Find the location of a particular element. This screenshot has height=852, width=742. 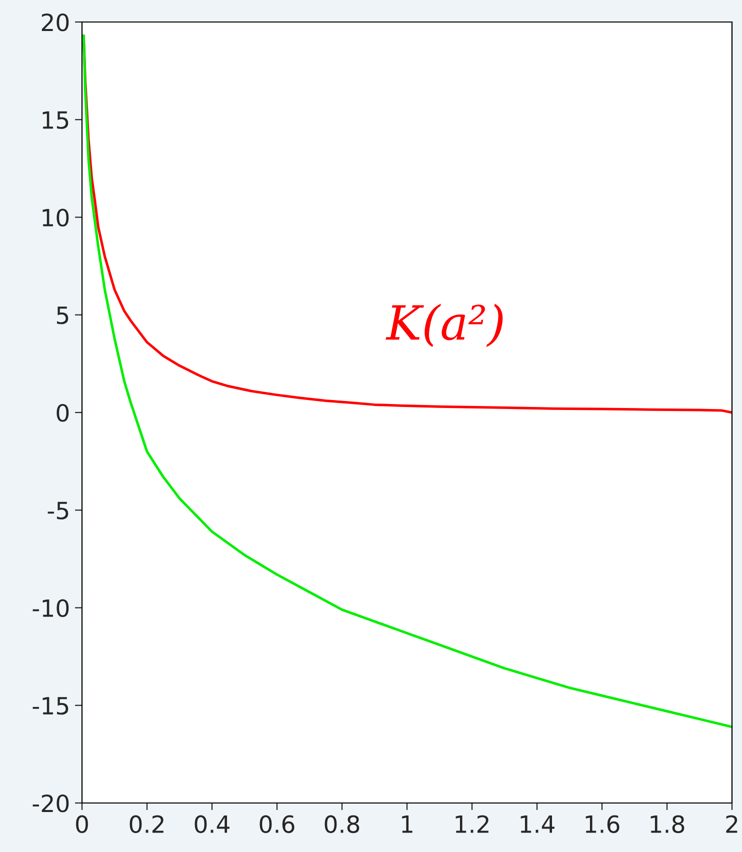

x-tick-label: 0.8 is located at coordinates (342, 824).